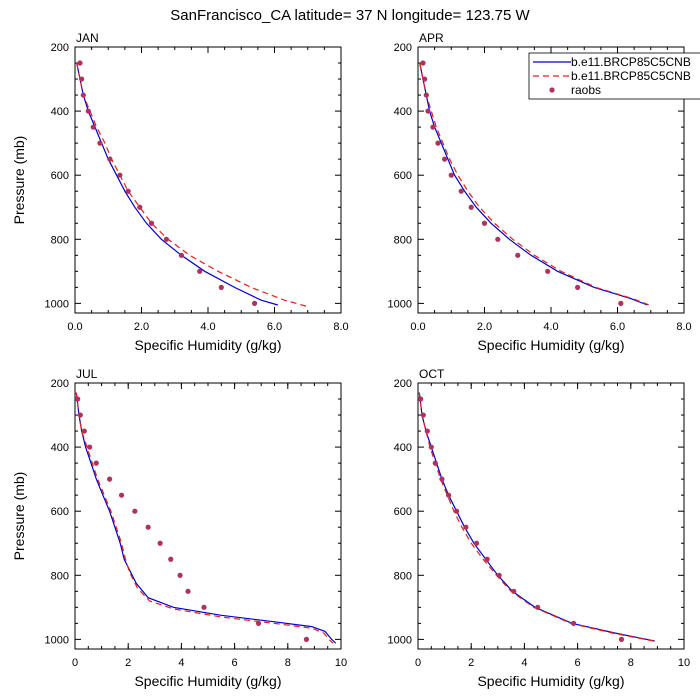 The width and height of the screenshot is (700, 700). Describe the element at coordinates (341, 663) in the screenshot. I see `x-tick-label: 10` at that location.